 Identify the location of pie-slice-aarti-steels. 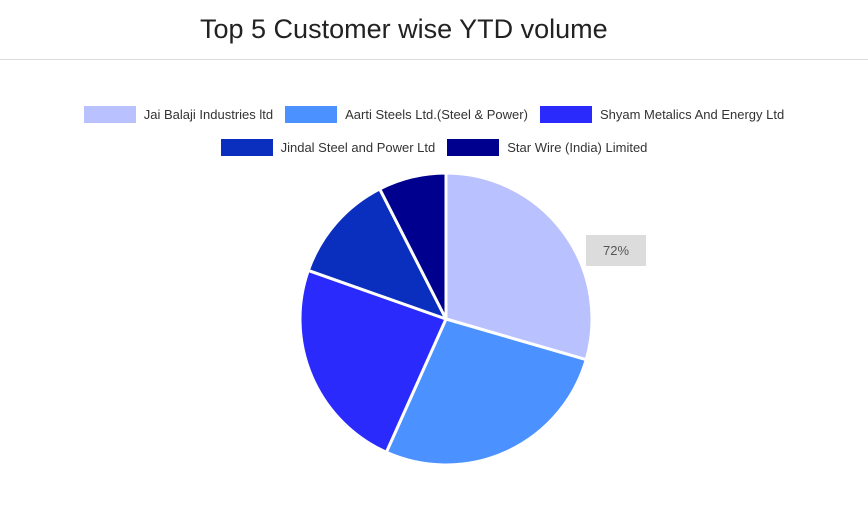
(486, 392).